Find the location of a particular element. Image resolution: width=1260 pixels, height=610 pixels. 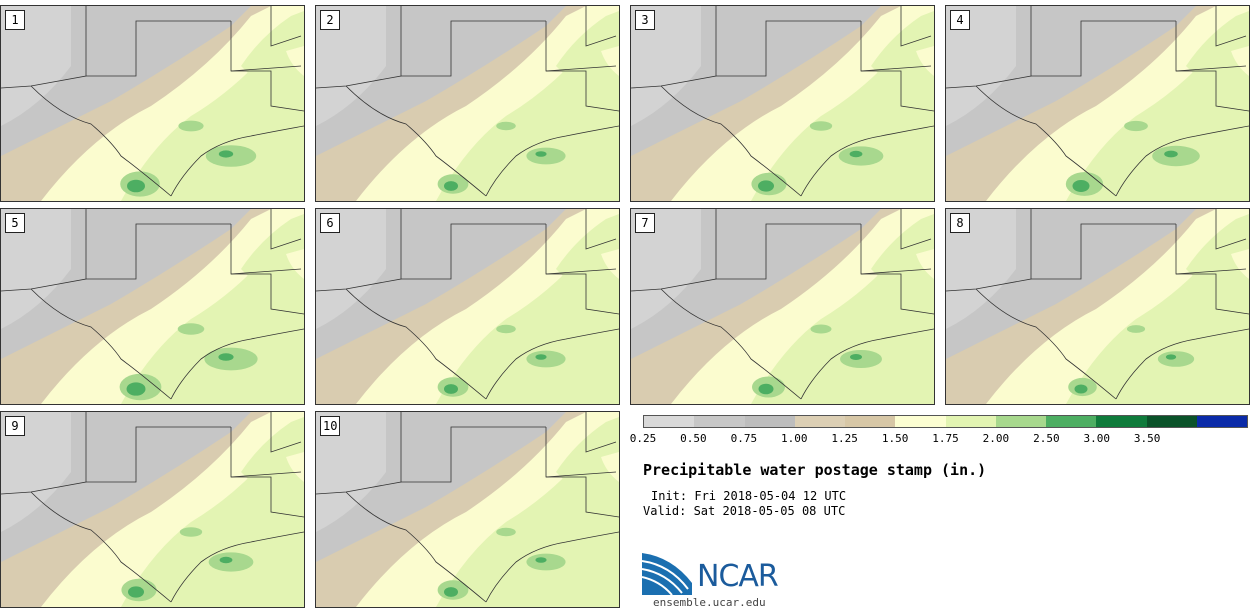

ncar-url: ensemble.ucar.edu is located at coordinates (709, 602).